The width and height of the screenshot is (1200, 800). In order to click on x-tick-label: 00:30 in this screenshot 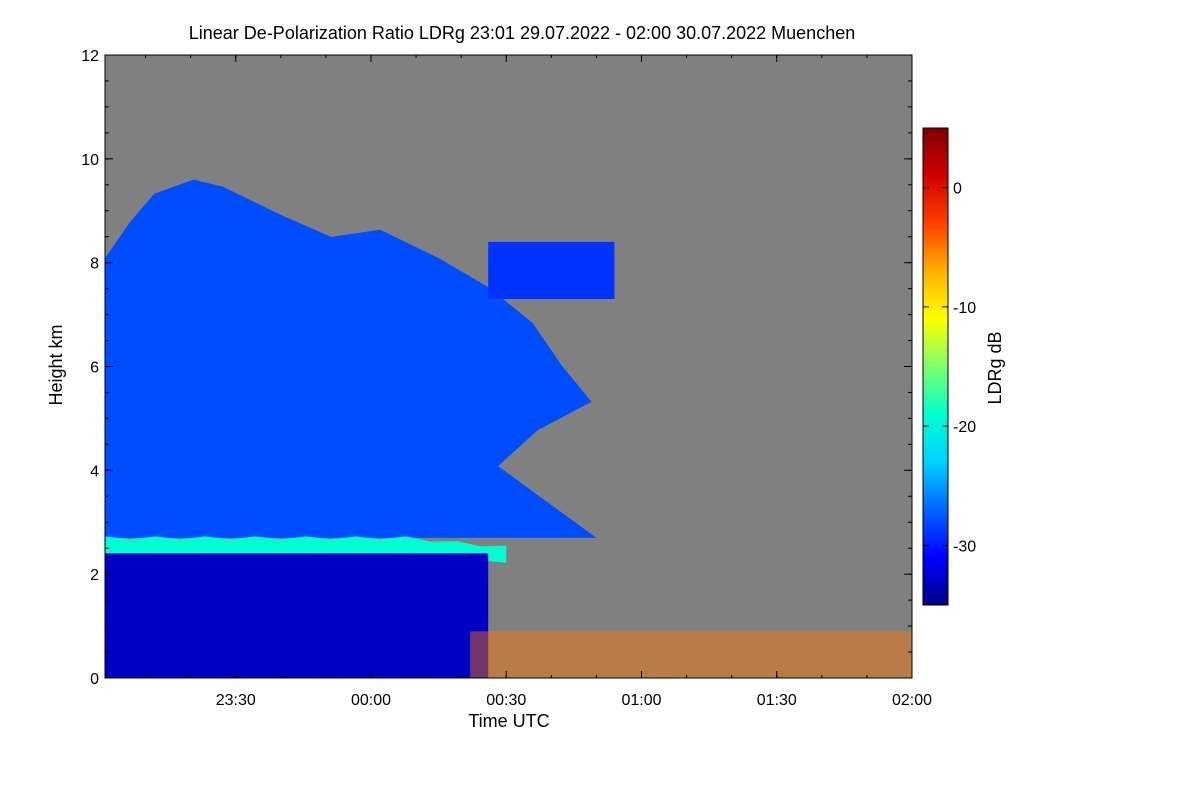, I will do `click(506, 700)`.